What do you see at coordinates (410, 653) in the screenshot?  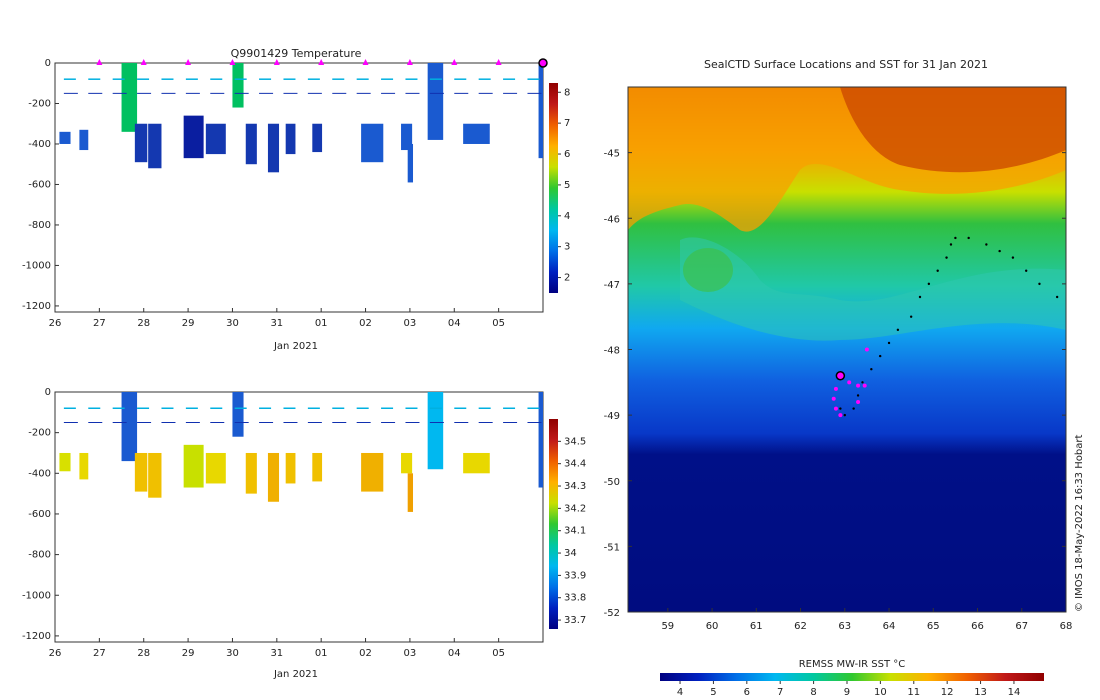 I see `x-tick-label: 03` at bounding box center [410, 653].